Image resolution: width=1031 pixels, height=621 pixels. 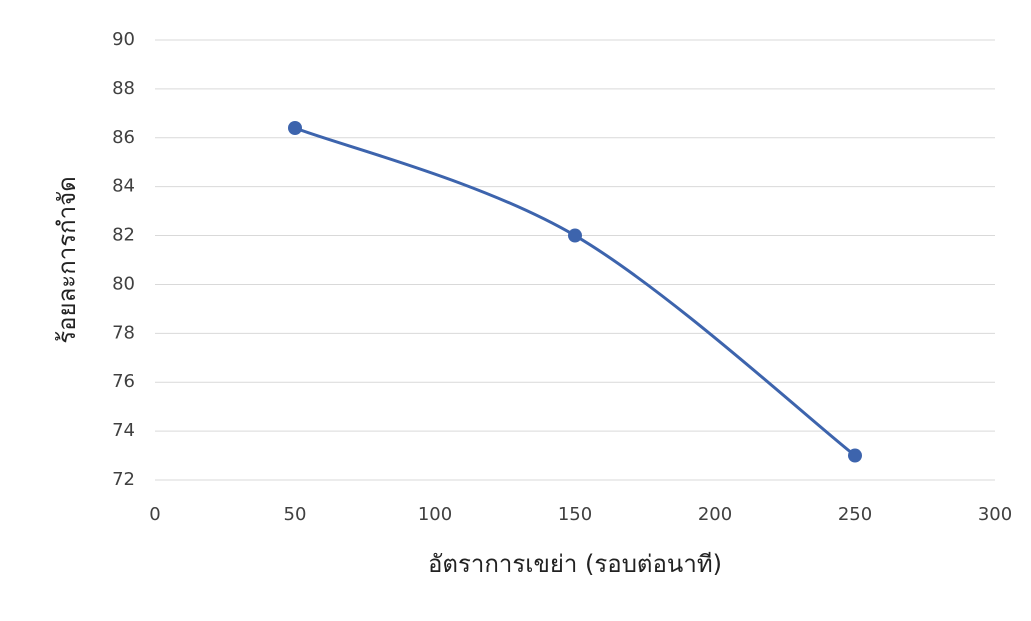 I want to click on y-tick-label: 74, so click(x=123, y=430).